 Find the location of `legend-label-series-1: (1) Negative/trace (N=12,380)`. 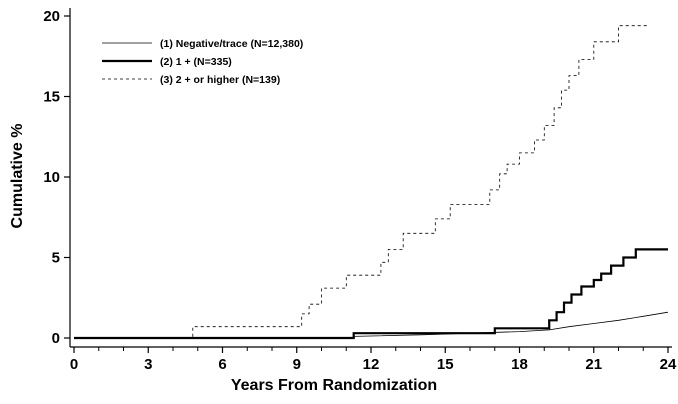

legend-label-series-1: (1) Negative/trace (N=12,380) is located at coordinates (231, 44).